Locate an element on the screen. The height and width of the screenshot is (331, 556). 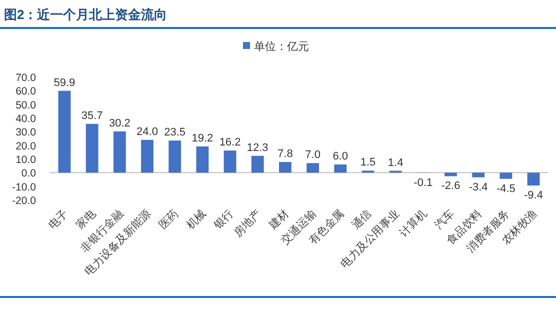
x-tick-label: 机械 is located at coordinates (196, 219).